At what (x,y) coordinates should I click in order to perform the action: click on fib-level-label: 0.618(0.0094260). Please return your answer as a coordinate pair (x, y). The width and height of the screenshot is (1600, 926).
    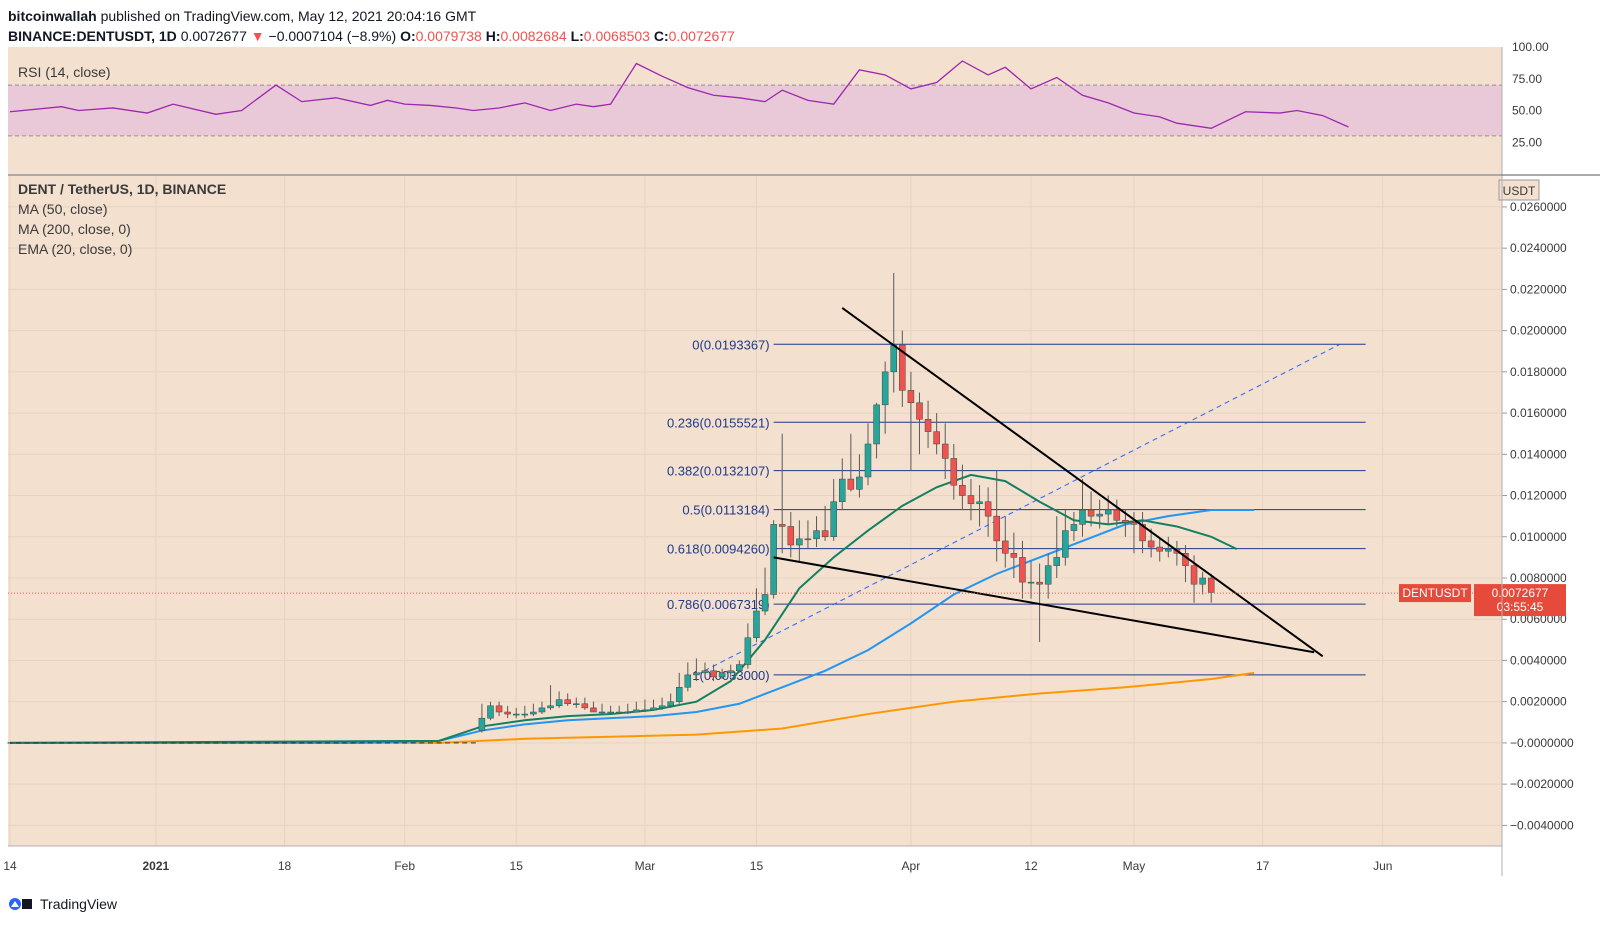
    Looking at the image, I should click on (718, 549).